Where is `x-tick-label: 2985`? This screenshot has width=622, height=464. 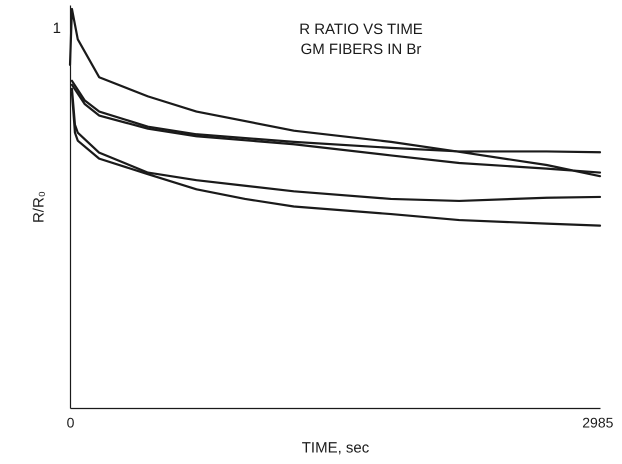 x-tick-label: 2985 is located at coordinates (598, 422).